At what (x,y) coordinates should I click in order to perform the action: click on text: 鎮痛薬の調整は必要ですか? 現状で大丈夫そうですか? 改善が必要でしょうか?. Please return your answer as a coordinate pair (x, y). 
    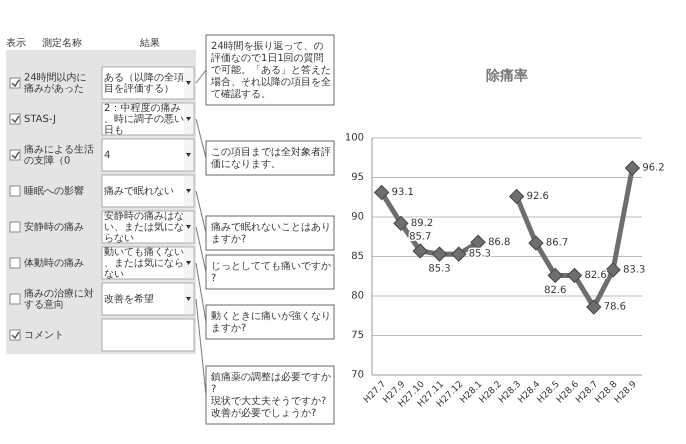
    Looking at the image, I should click on (271, 394).